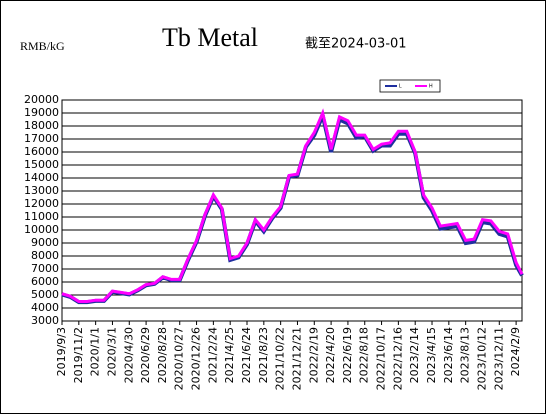 The width and height of the screenshot is (546, 414). I want to click on x-tick-label: 2021/10/22, so click(280, 358).